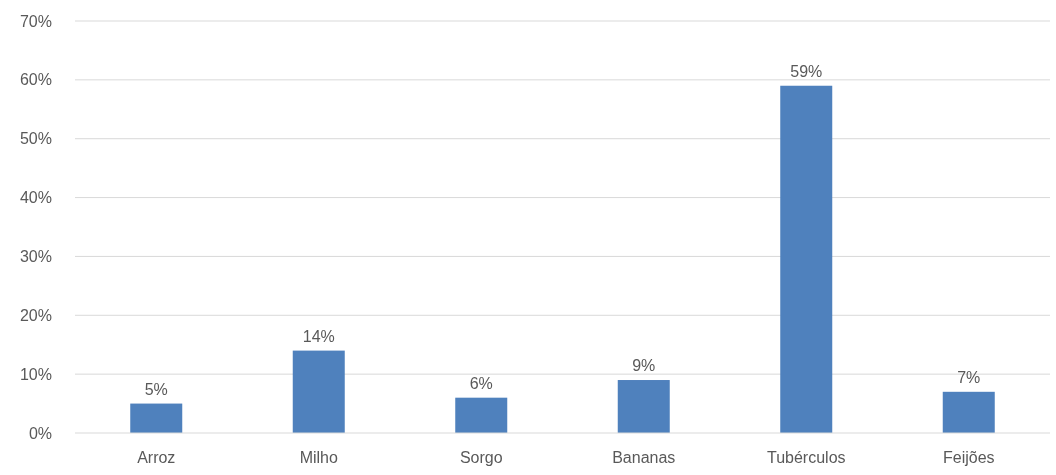  I want to click on y-tick-label: 50%, so click(35, 139).